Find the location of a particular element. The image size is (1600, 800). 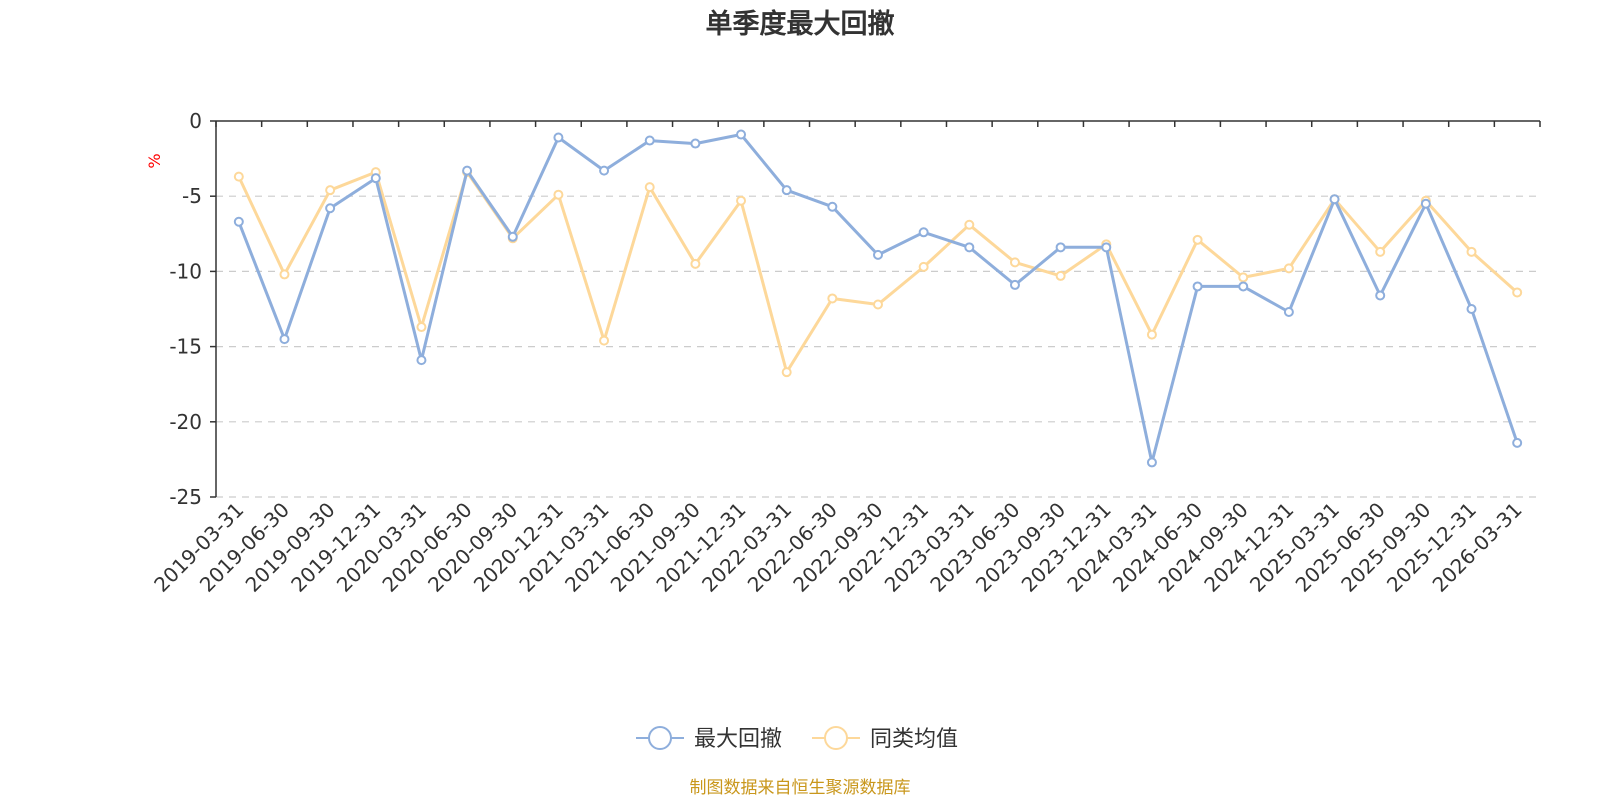

y-tick-label: -15 is located at coordinates (185, 347).